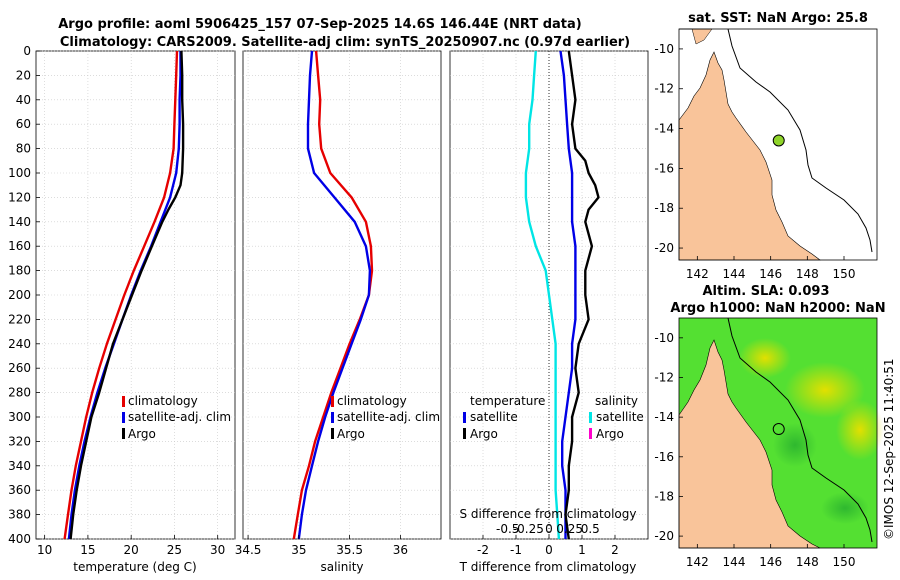 The height and width of the screenshot is (580, 900). What do you see at coordinates (664, 248) in the screenshot?
I see `lat-tick-label: -20` at bounding box center [664, 248].